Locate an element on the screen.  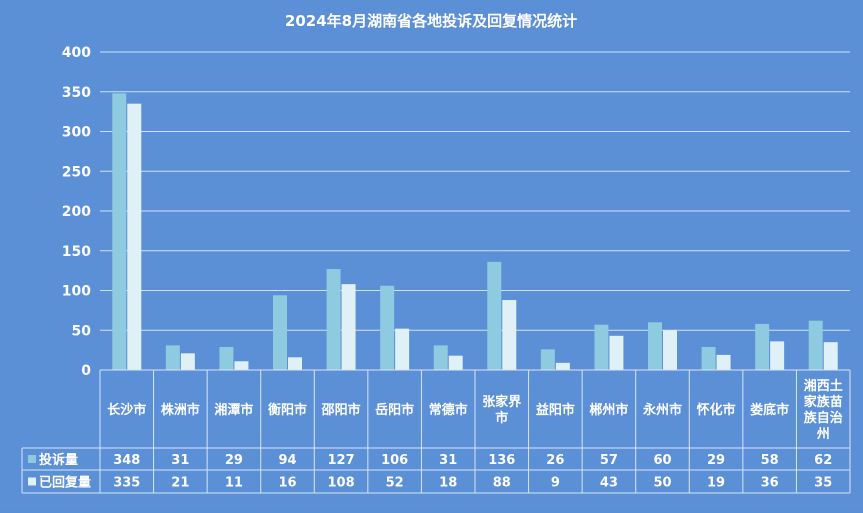
table-cell-value: 136 is located at coordinates (501, 460).